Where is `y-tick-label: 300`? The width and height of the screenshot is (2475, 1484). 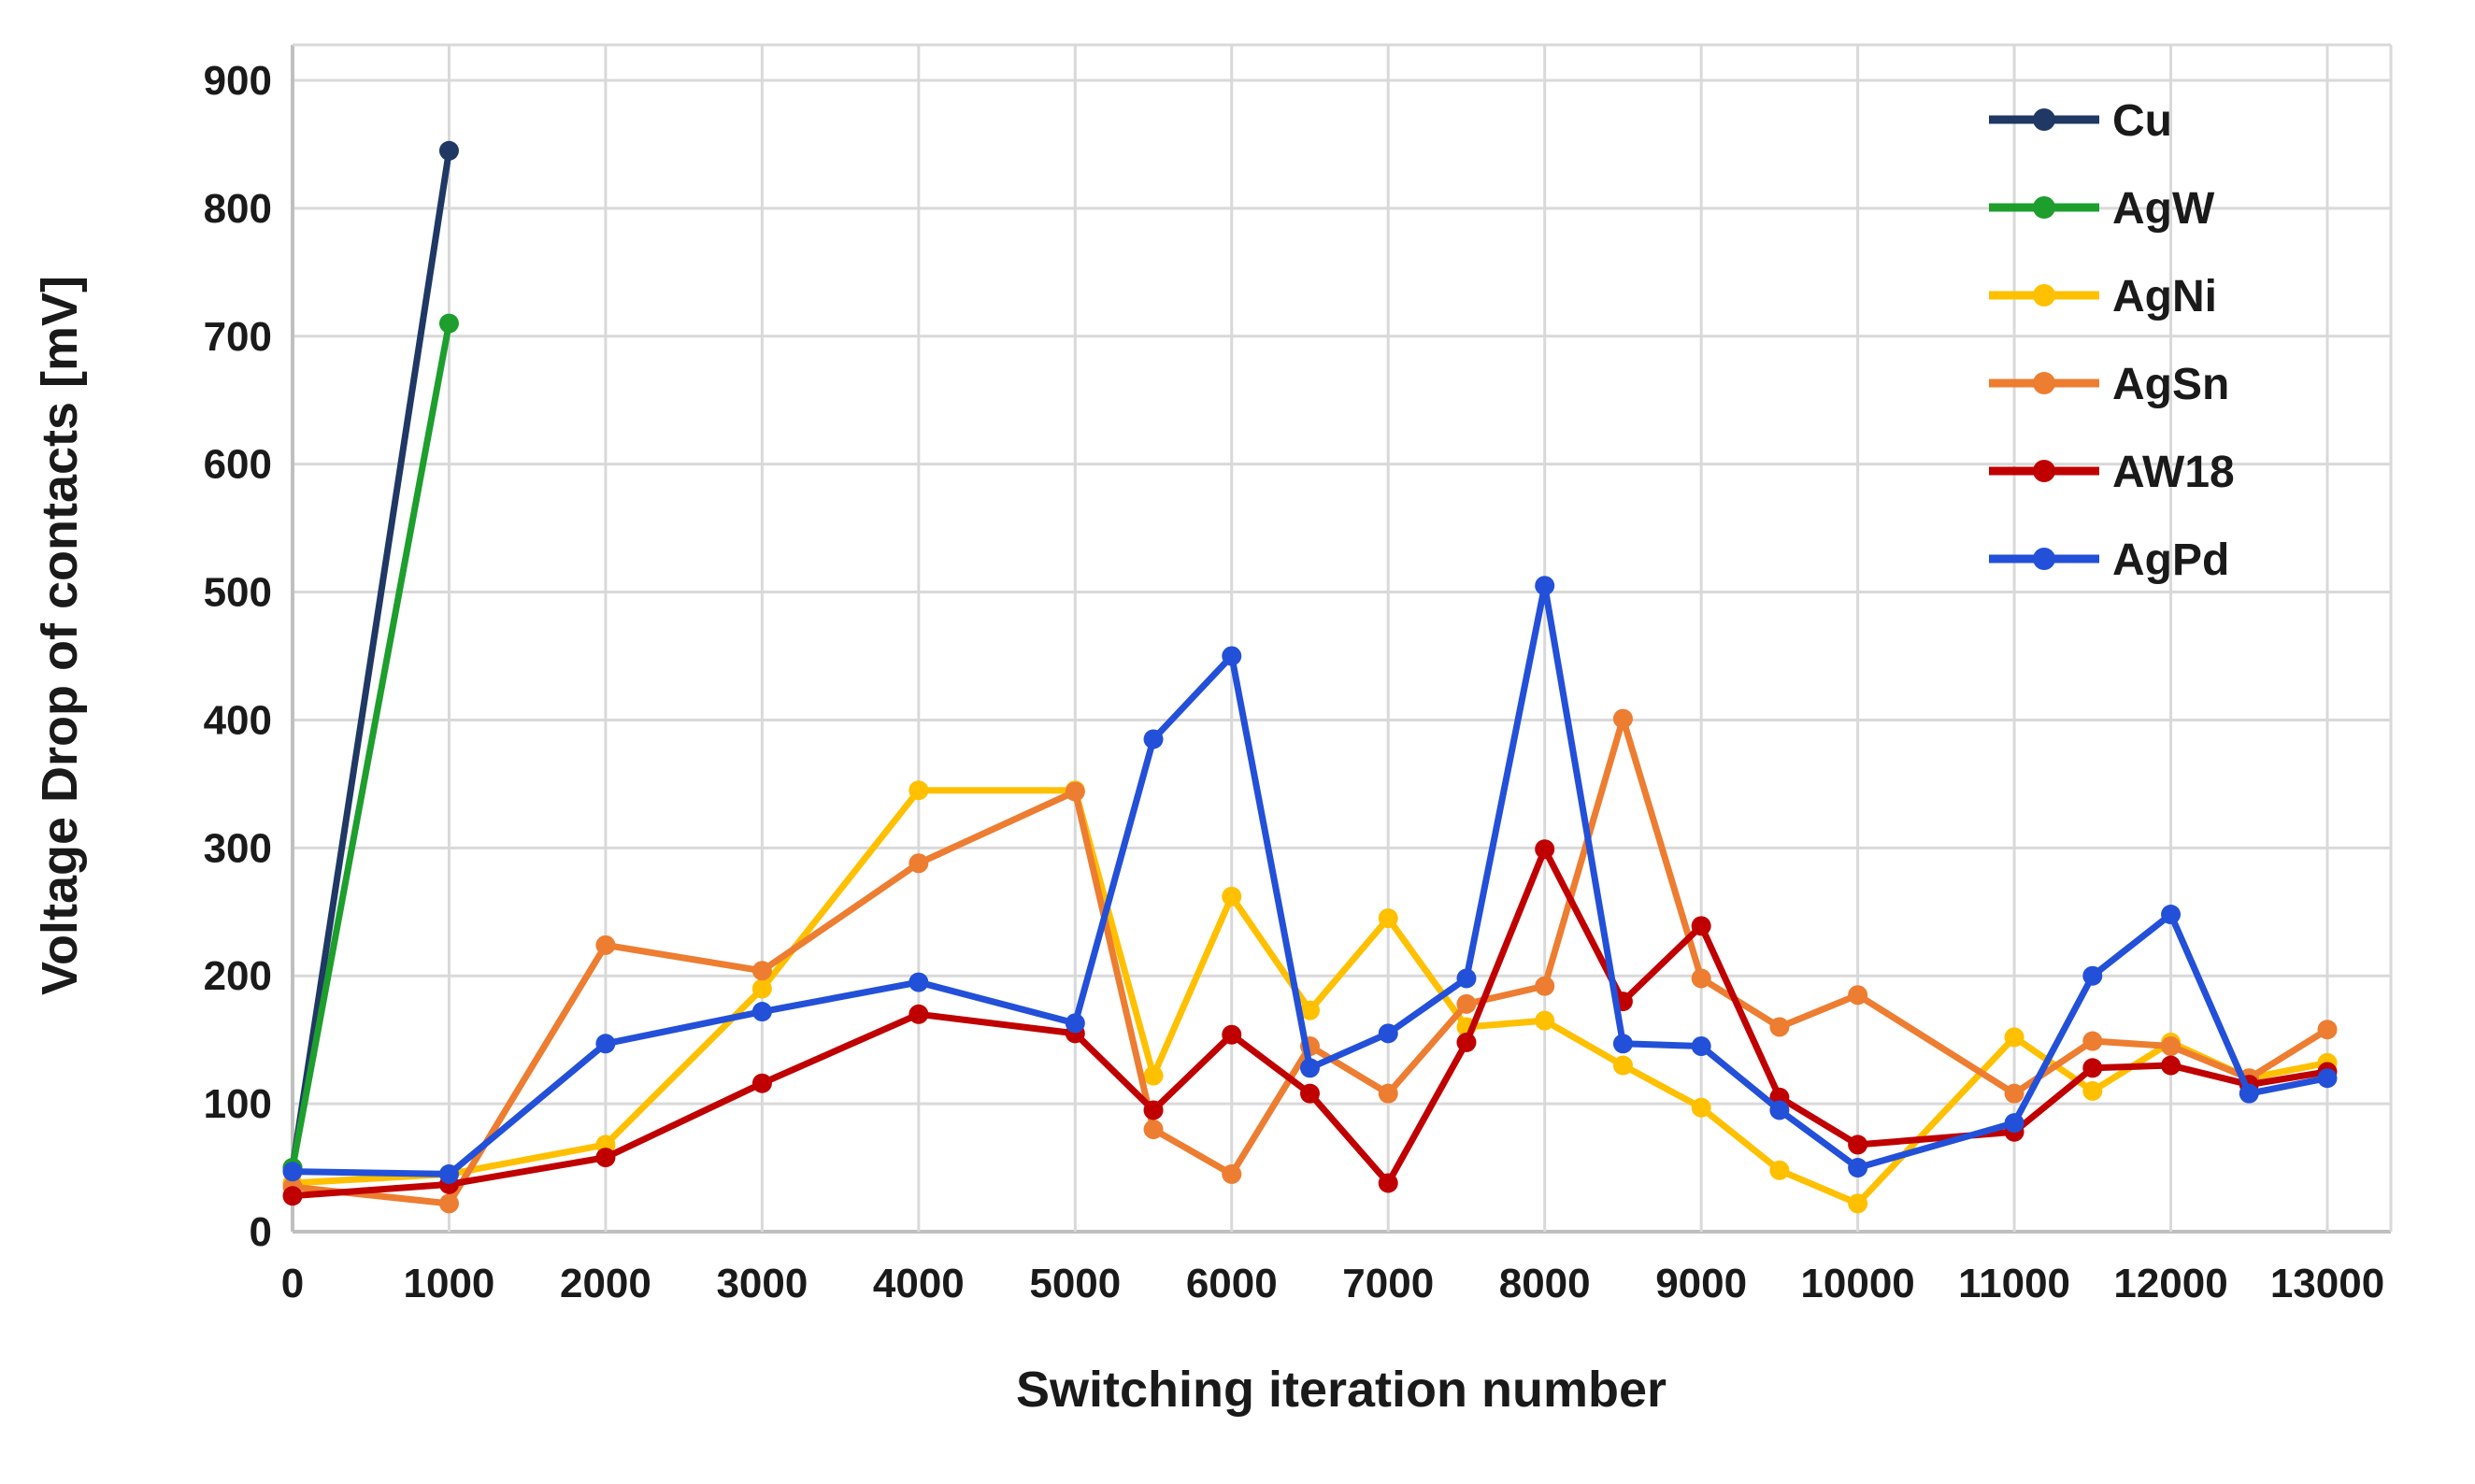
y-tick-label: 300 is located at coordinates (238, 848).